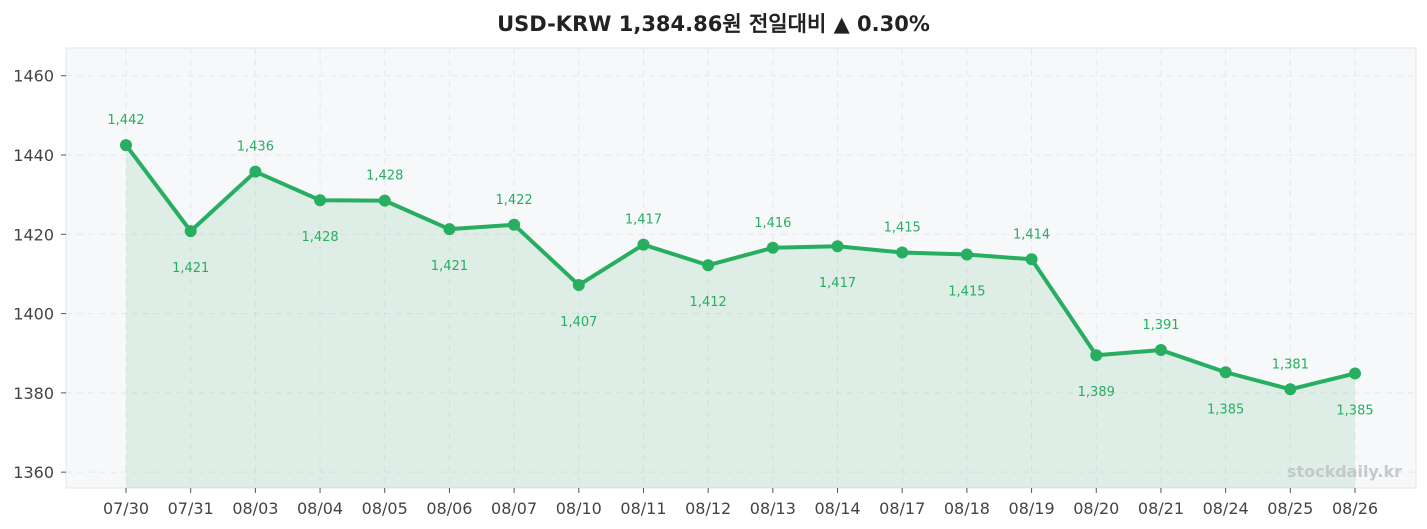 This screenshot has height=529, width=1427. I want to click on x-tick-label: 08/17, so click(902, 508).